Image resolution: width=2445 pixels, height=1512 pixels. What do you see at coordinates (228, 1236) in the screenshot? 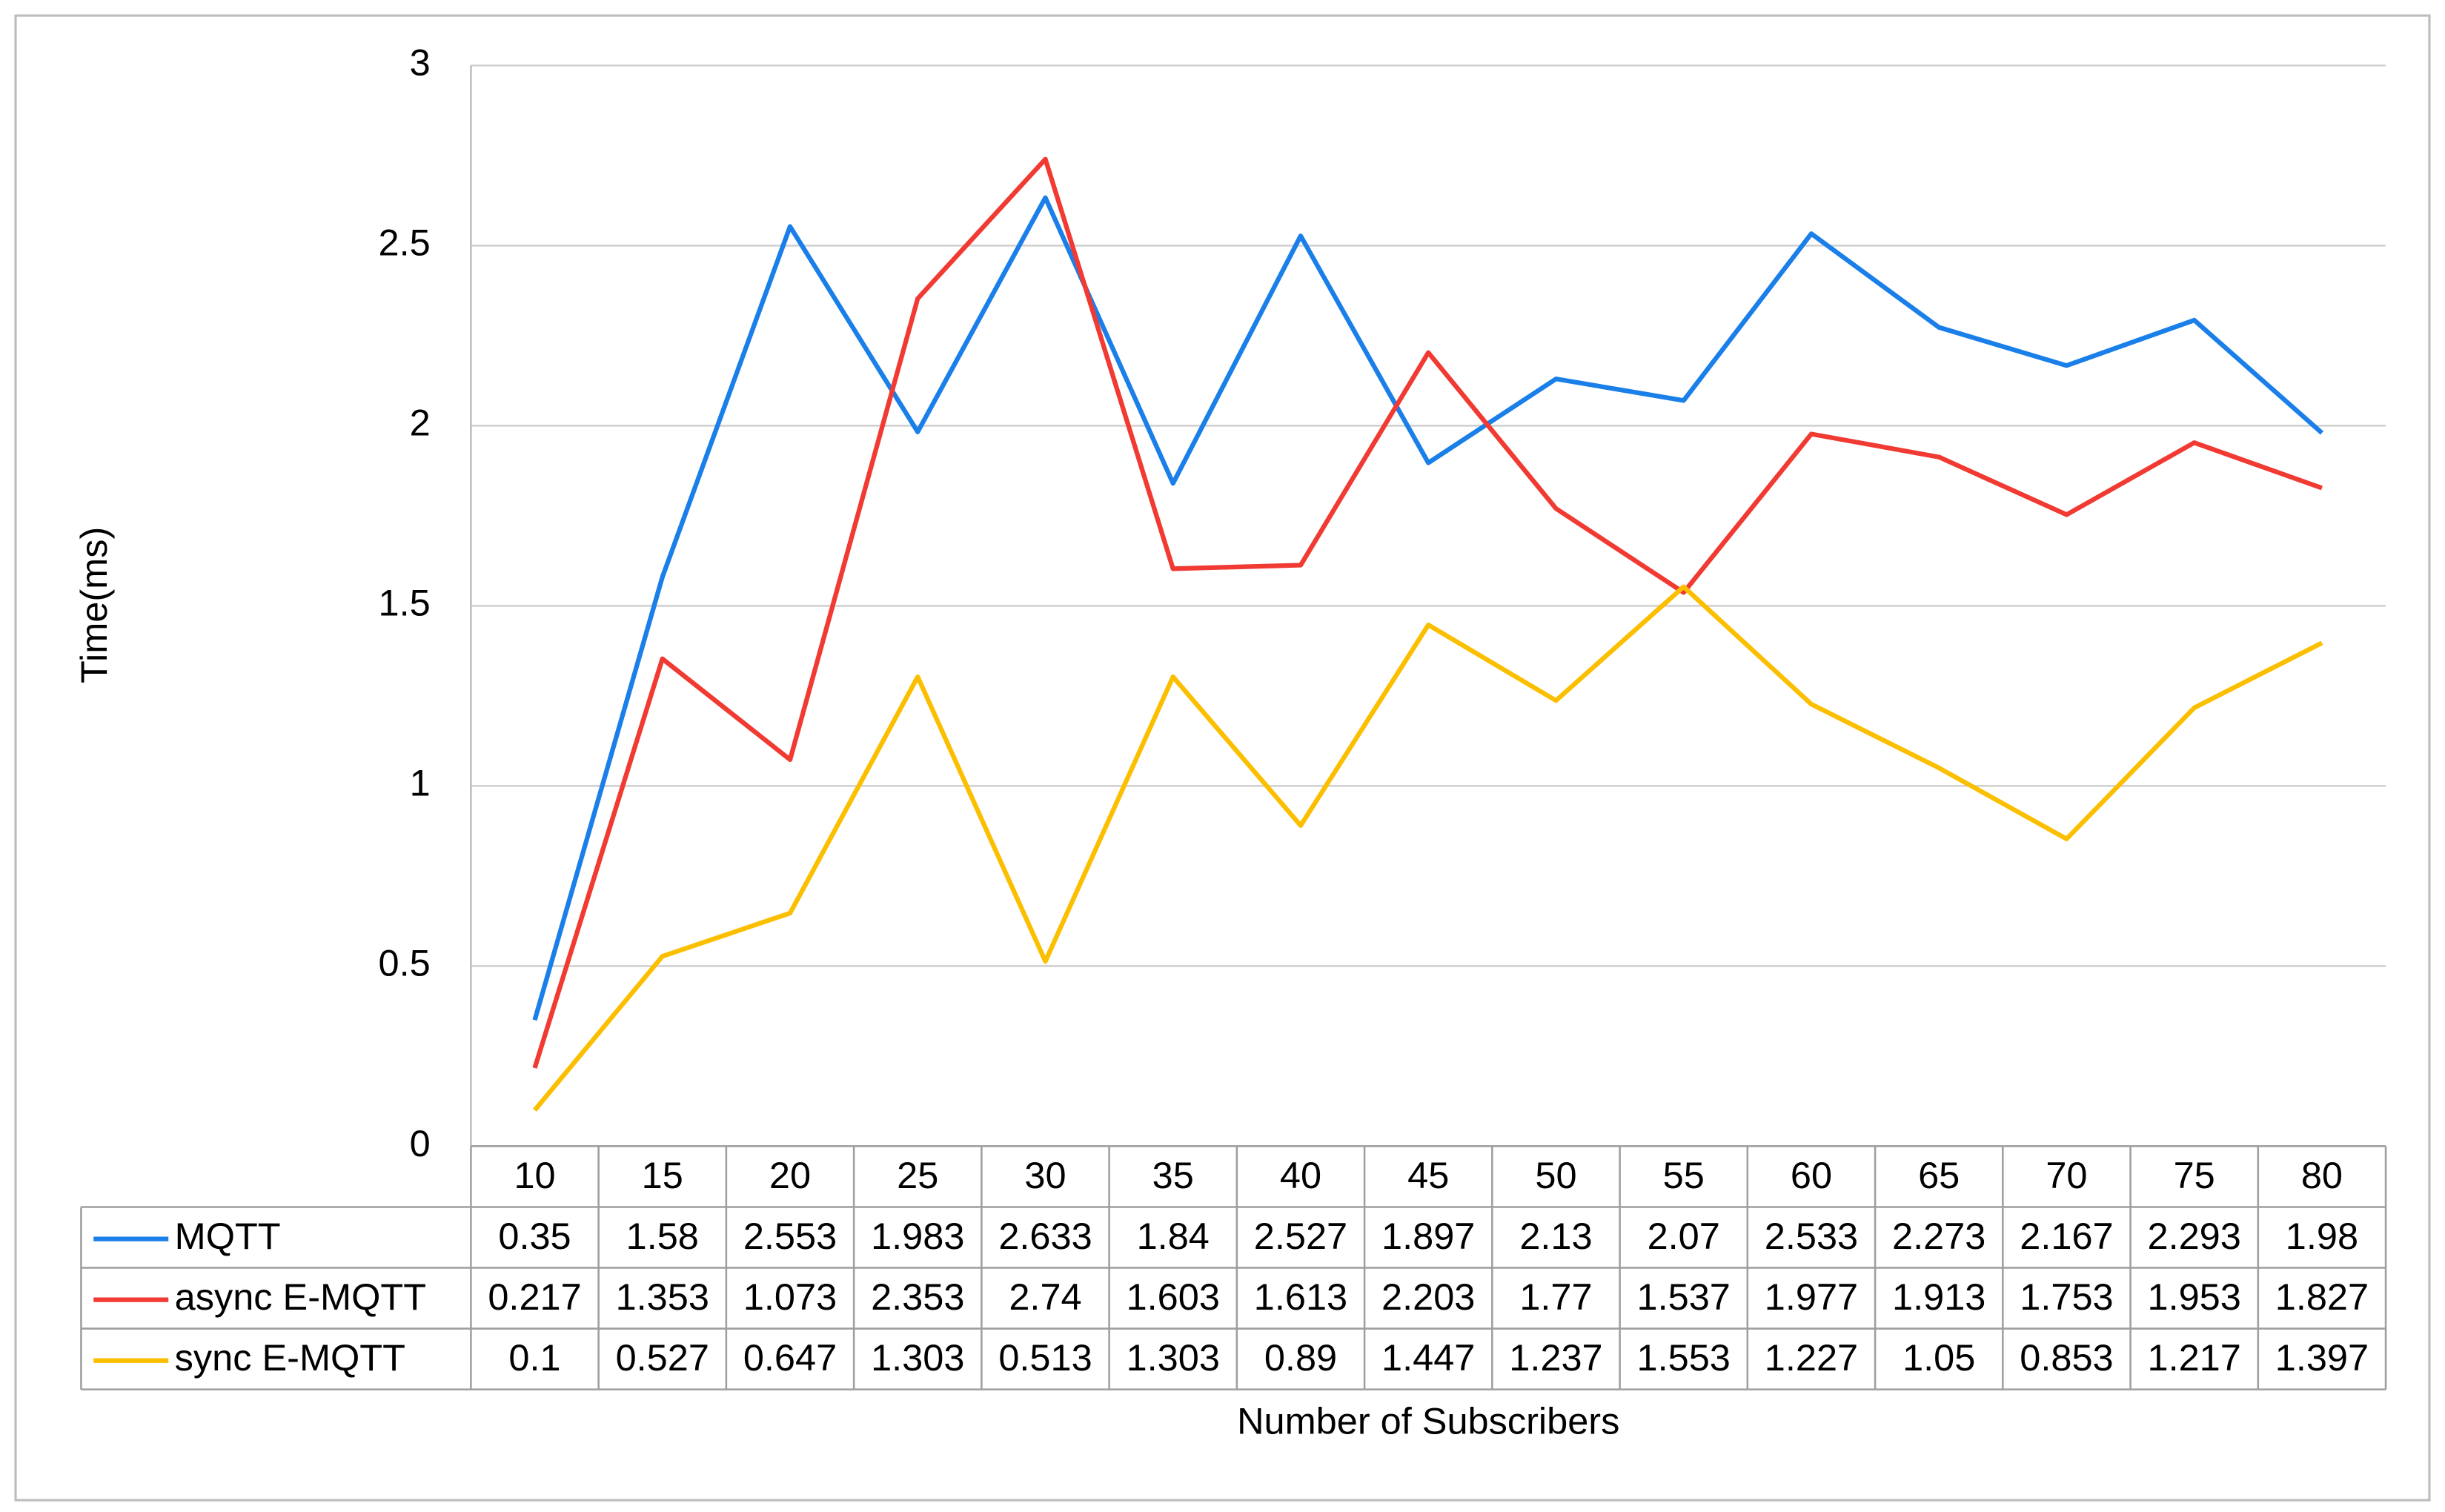
I see `legend-label: MQTT` at bounding box center [228, 1236].